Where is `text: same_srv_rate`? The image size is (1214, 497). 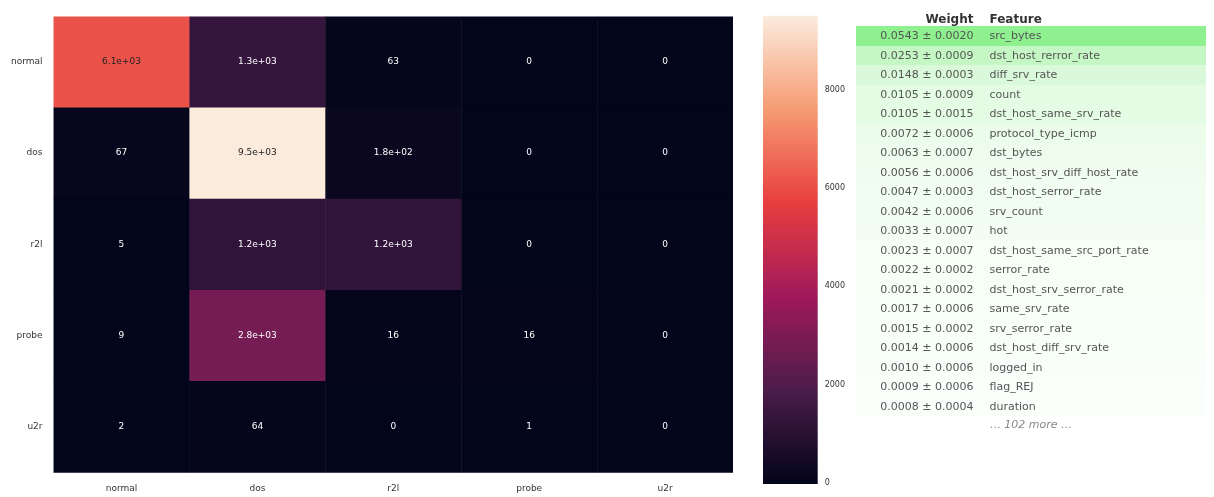
text: same_srv_rate is located at coordinates (1029, 308).